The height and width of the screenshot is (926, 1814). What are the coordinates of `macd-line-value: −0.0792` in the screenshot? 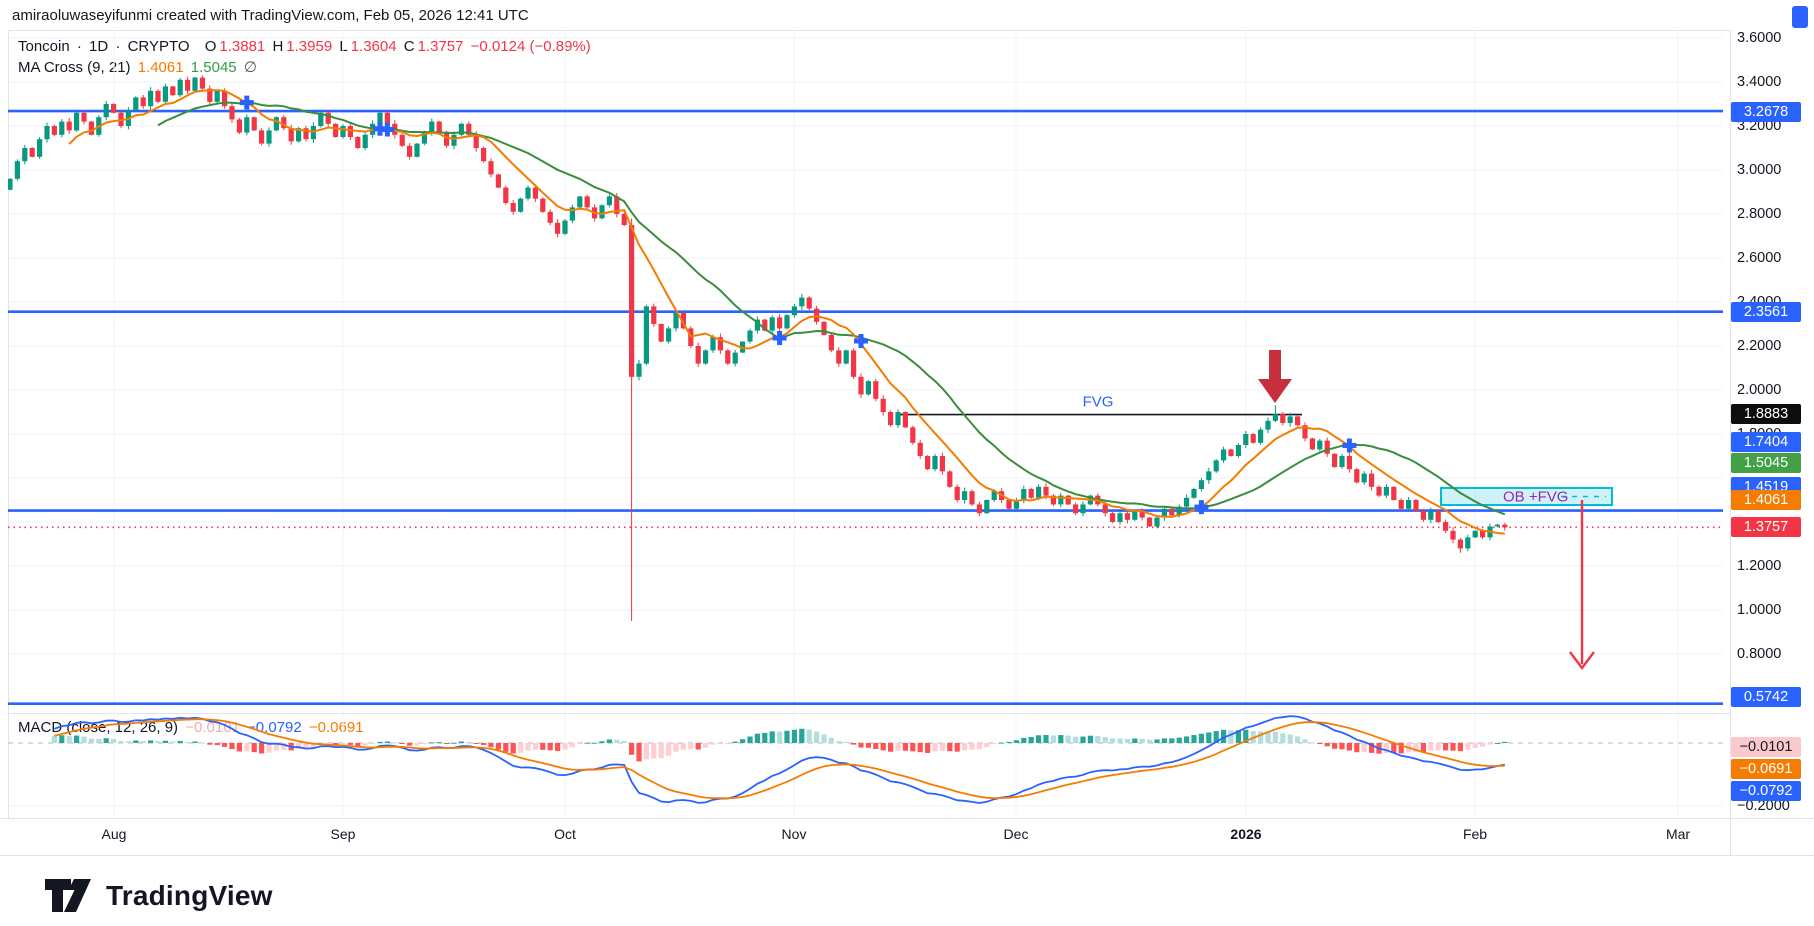 It's located at (274, 727).